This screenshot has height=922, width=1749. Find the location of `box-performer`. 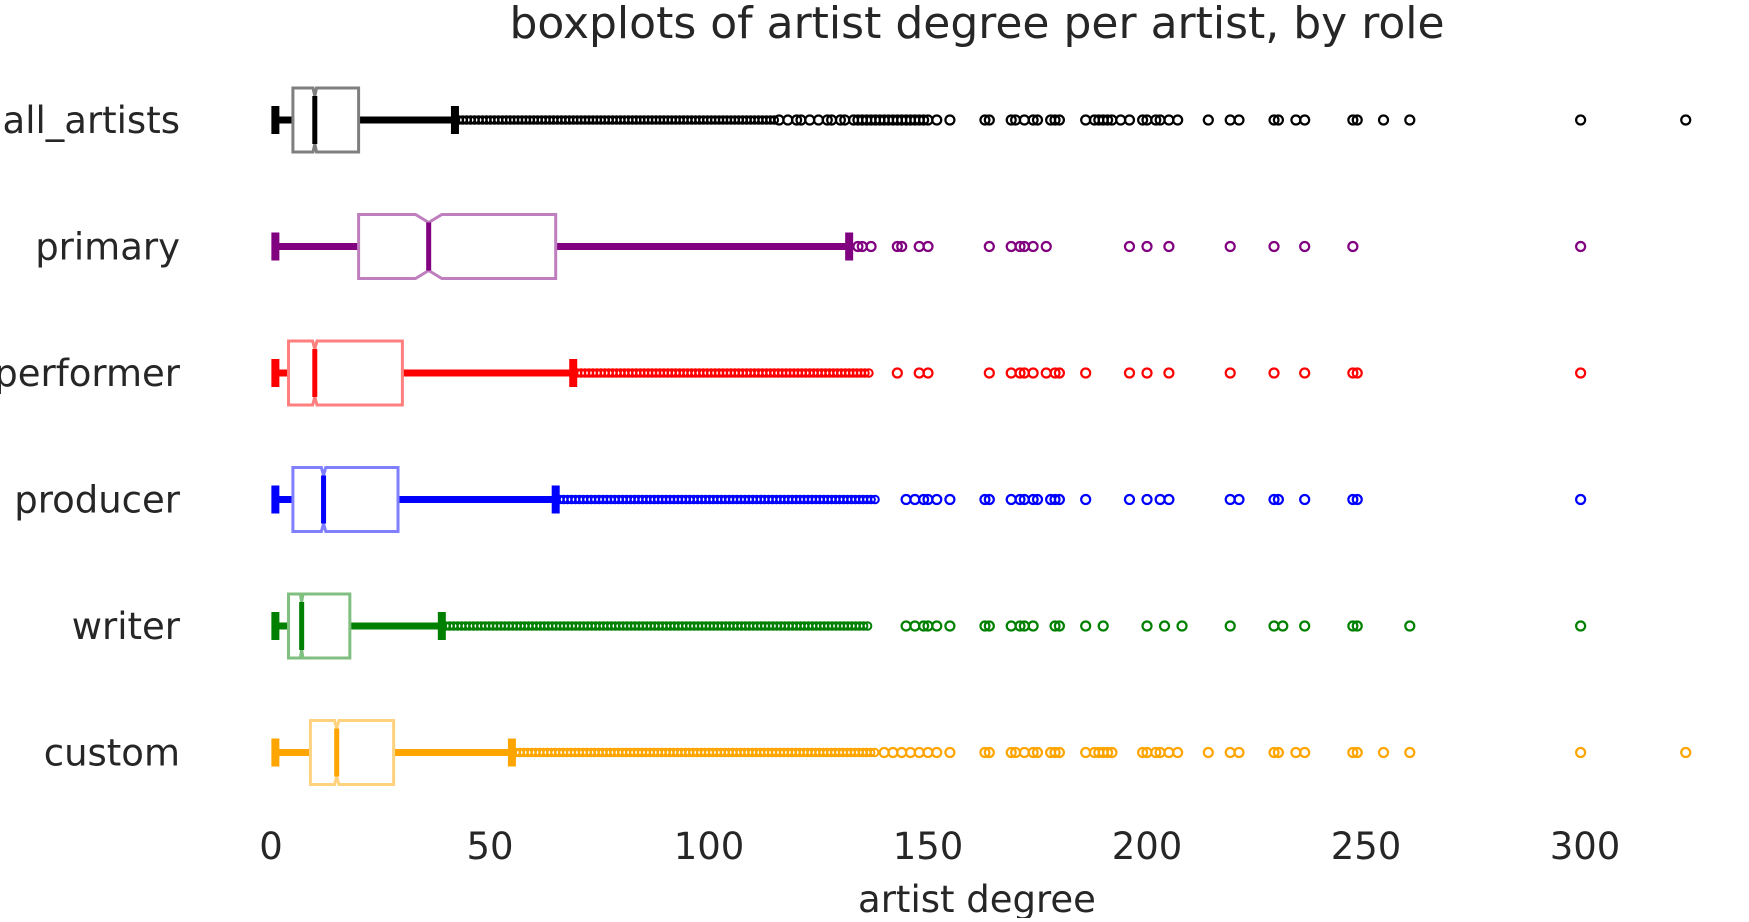

box-performer is located at coordinates (345, 373).